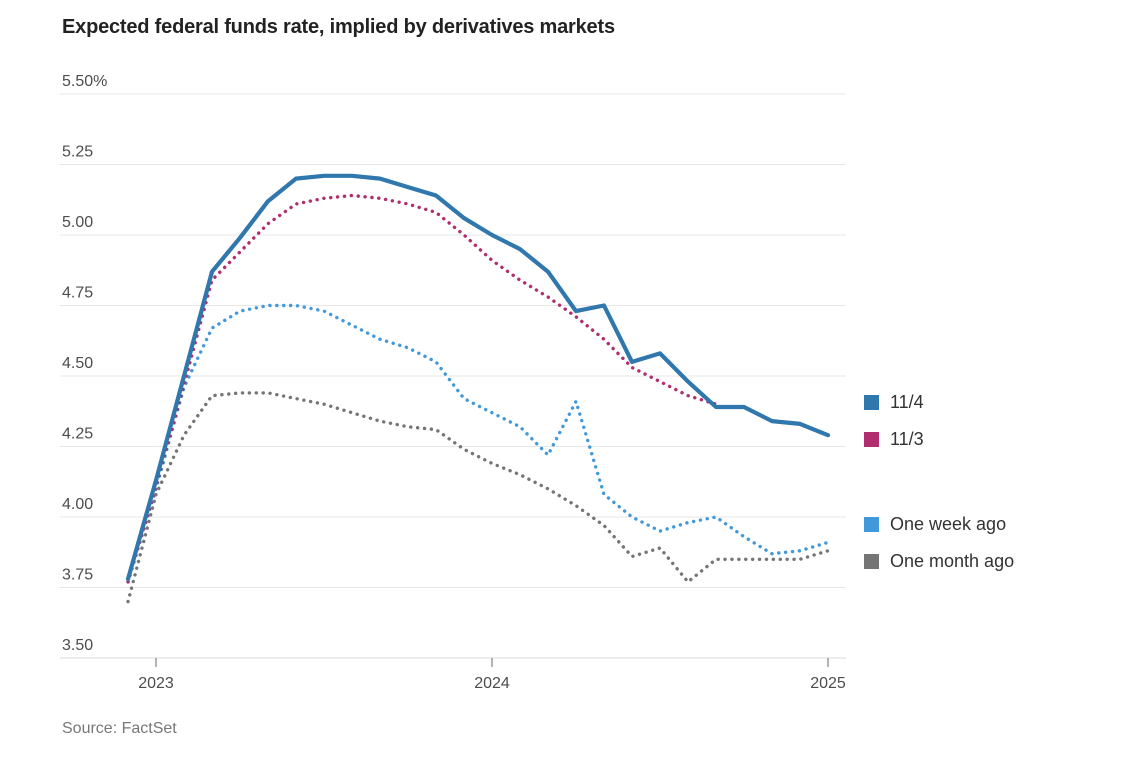  Describe the element at coordinates (907, 401) in the screenshot. I see `legend-label: 11/4` at that location.